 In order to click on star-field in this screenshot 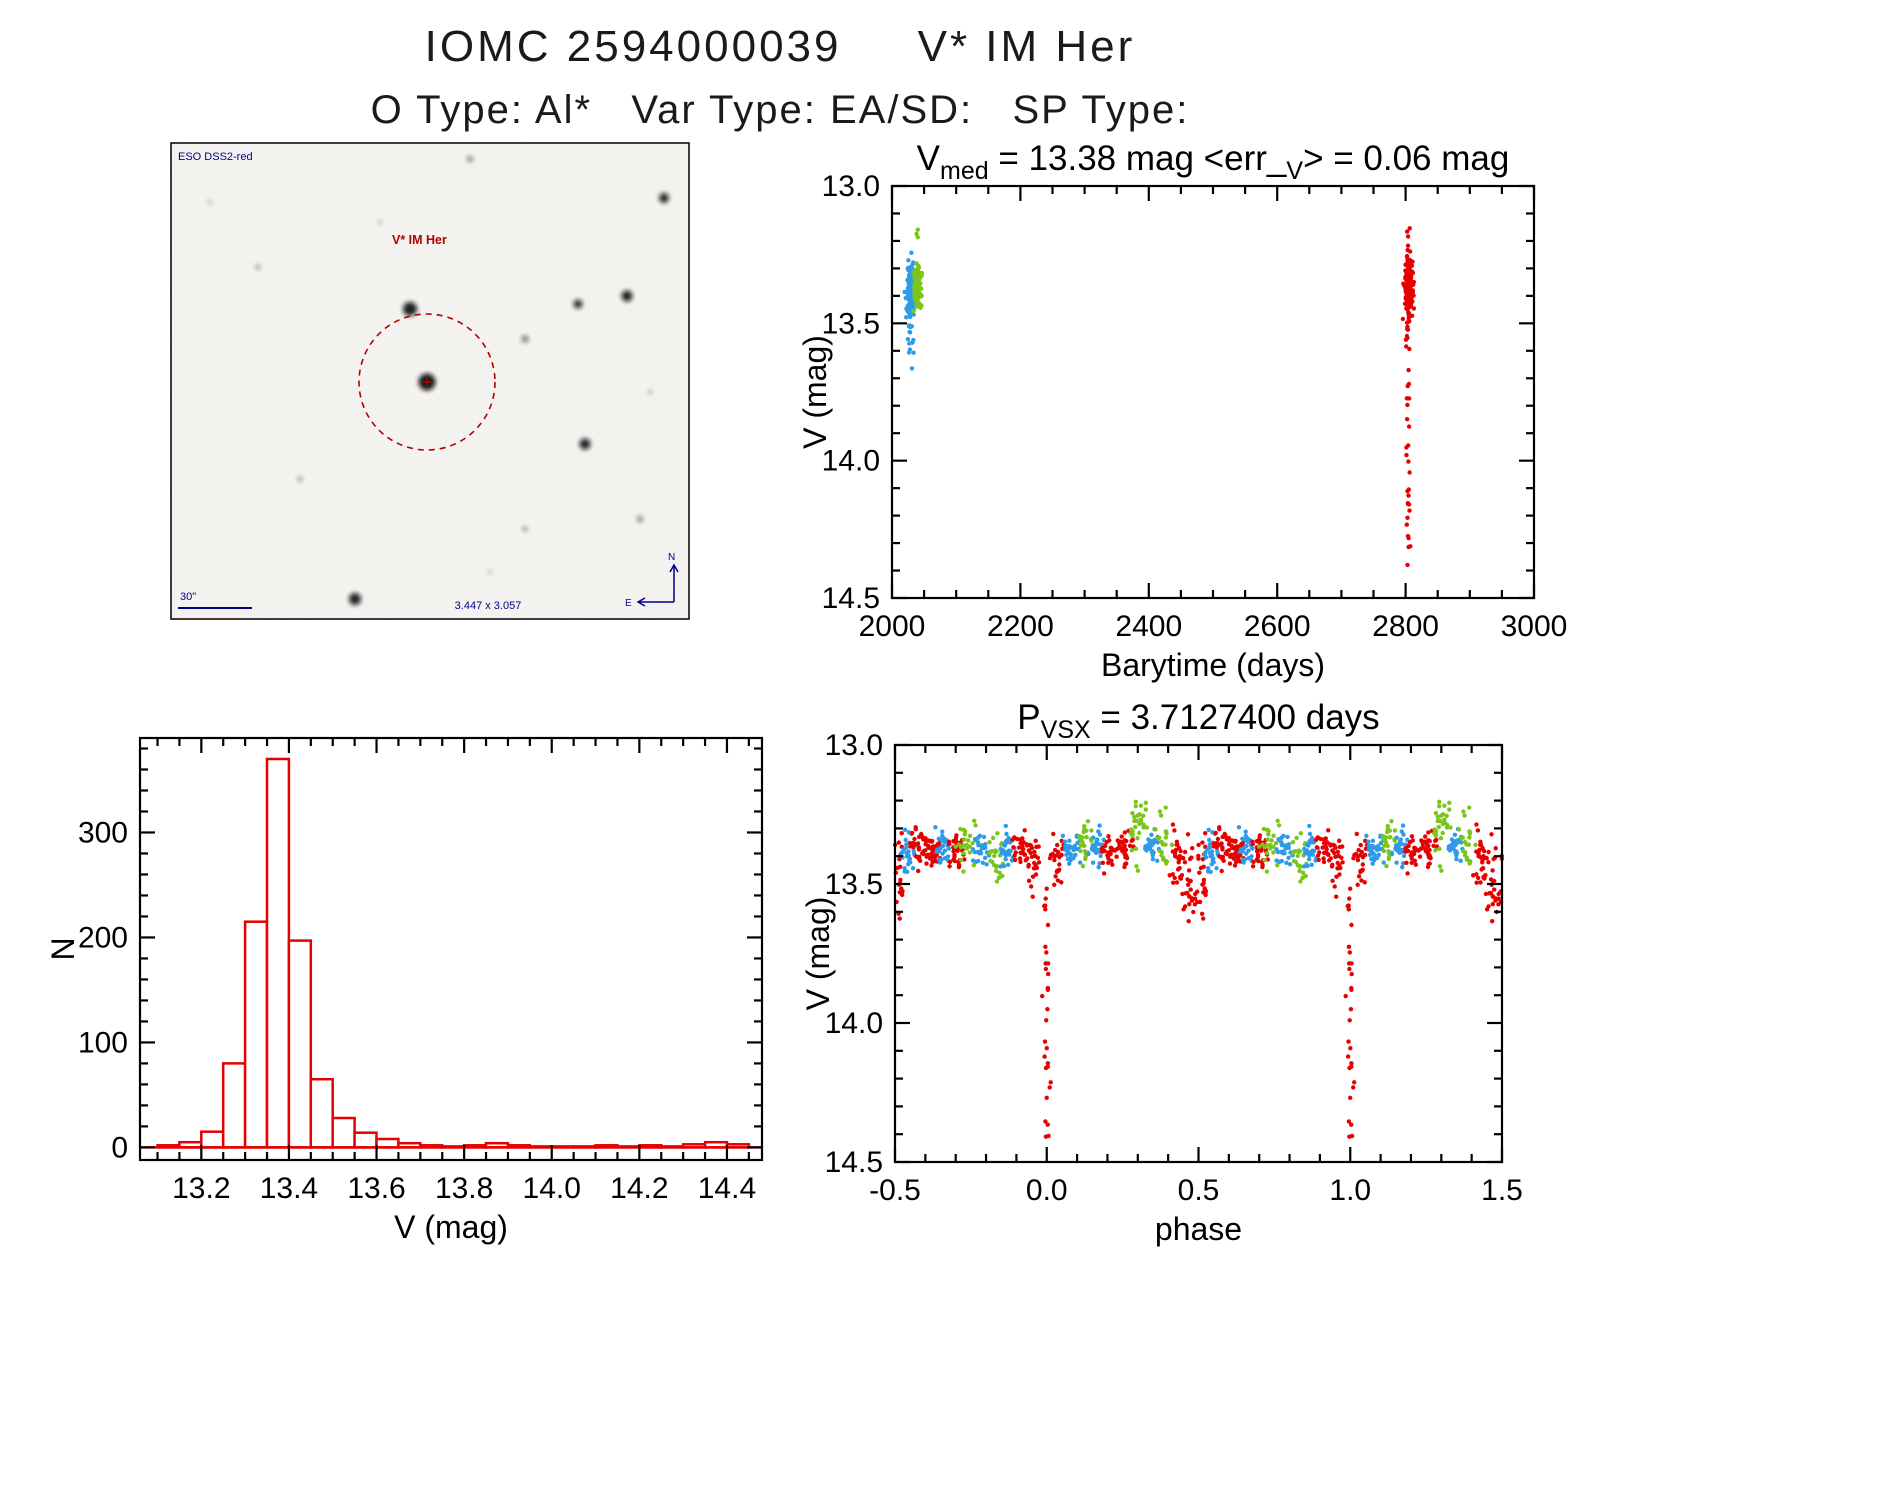, I will do `click(438, 380)`.